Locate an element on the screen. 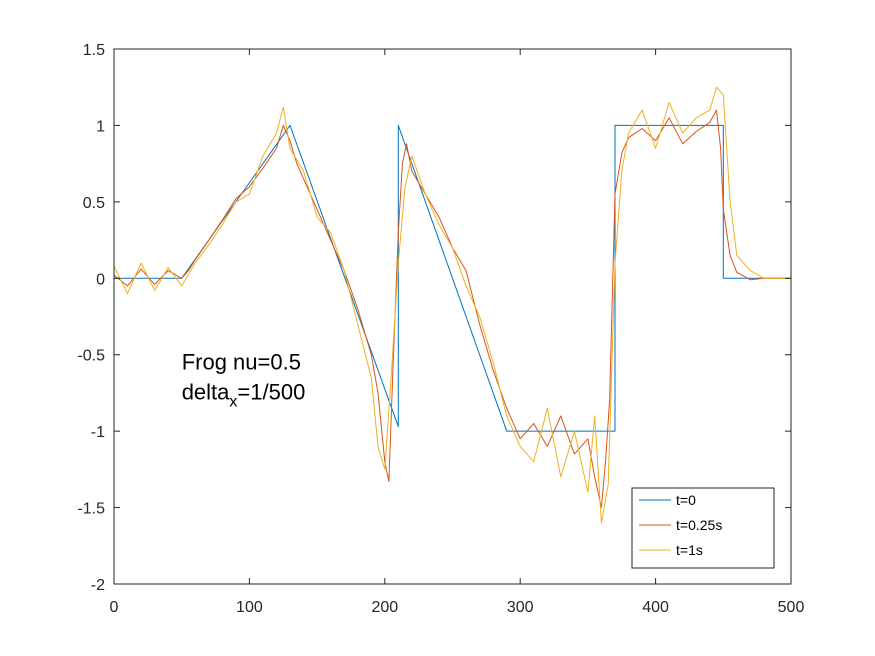 The image size is (875, 656). annotation-line-2: deltax=1/500 is located at coordinates (244, 394).